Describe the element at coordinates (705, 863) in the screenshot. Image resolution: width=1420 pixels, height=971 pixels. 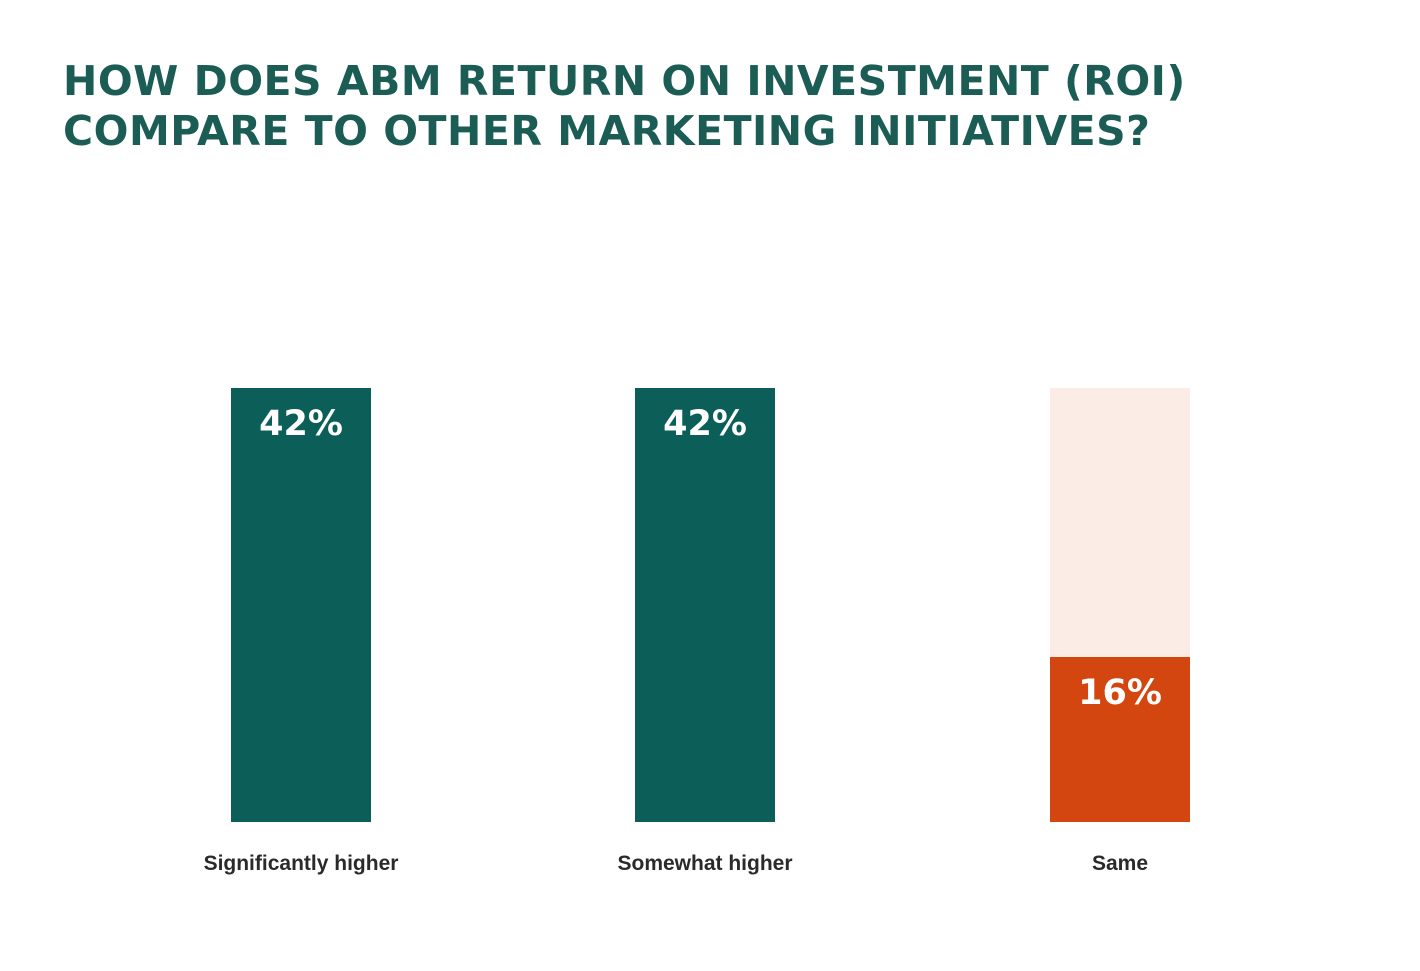
I see `category-label: Somewhat higher` at that location.